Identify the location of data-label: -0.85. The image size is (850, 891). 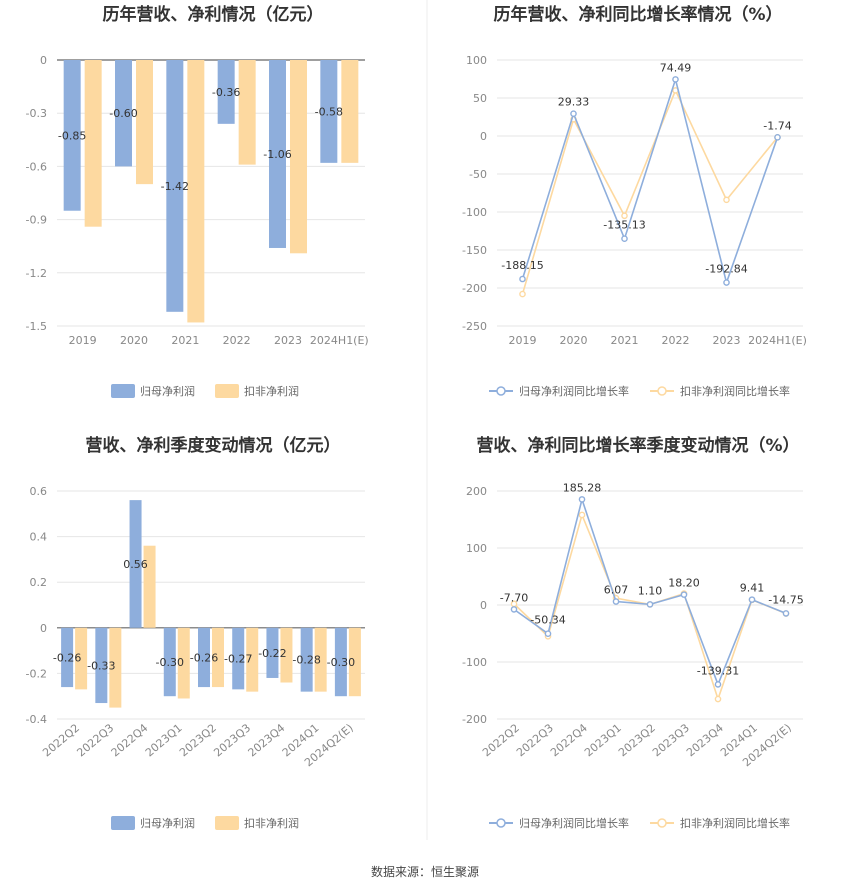
(72, 135).